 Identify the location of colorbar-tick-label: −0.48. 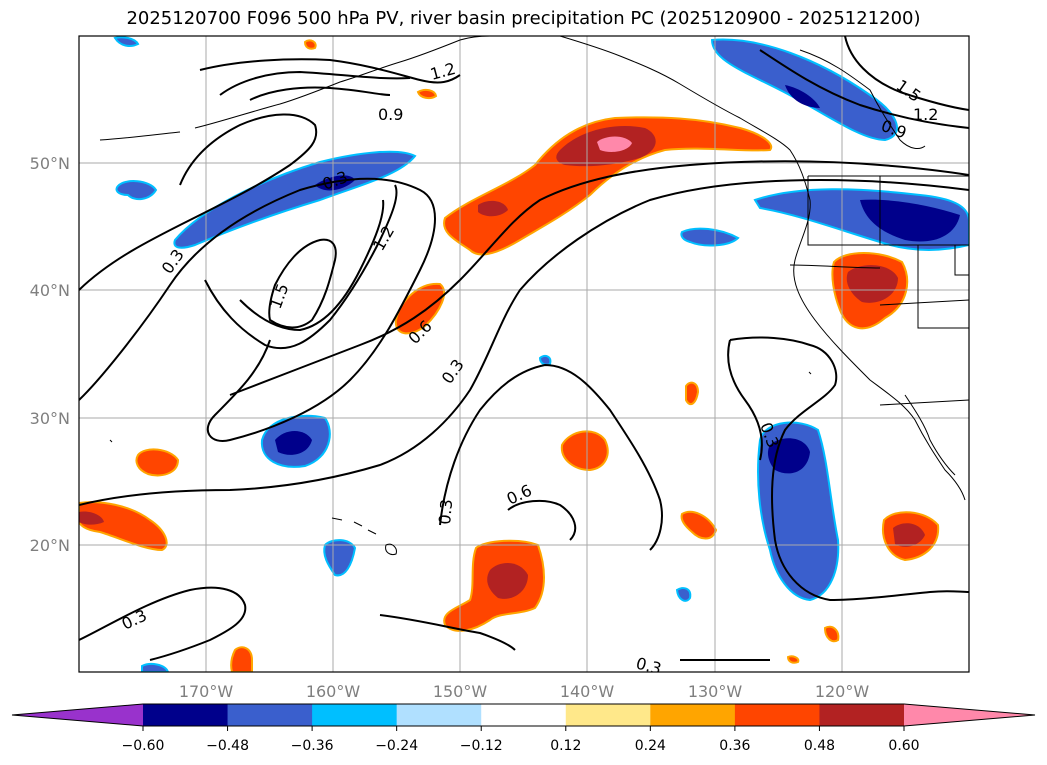
(227, 746).